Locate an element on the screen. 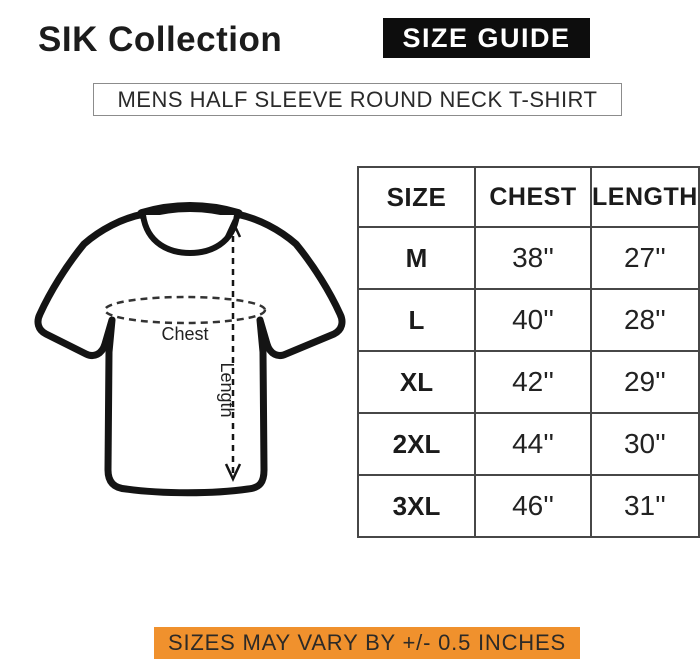  table-row: 3XL 46'' 31'' is located at coordinates (528, 506).